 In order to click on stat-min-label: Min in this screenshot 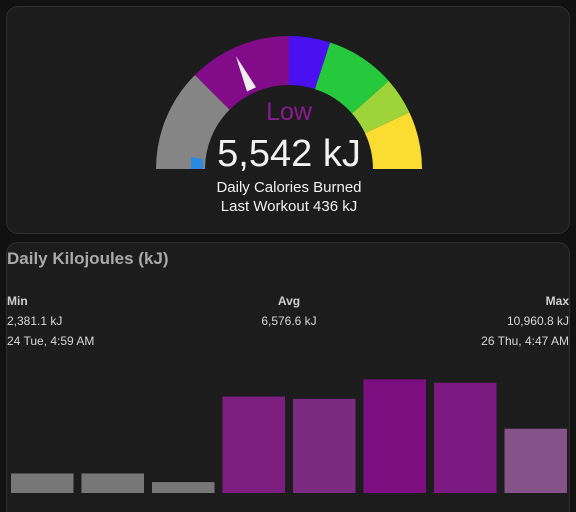, I will do `click(17, 301)`.